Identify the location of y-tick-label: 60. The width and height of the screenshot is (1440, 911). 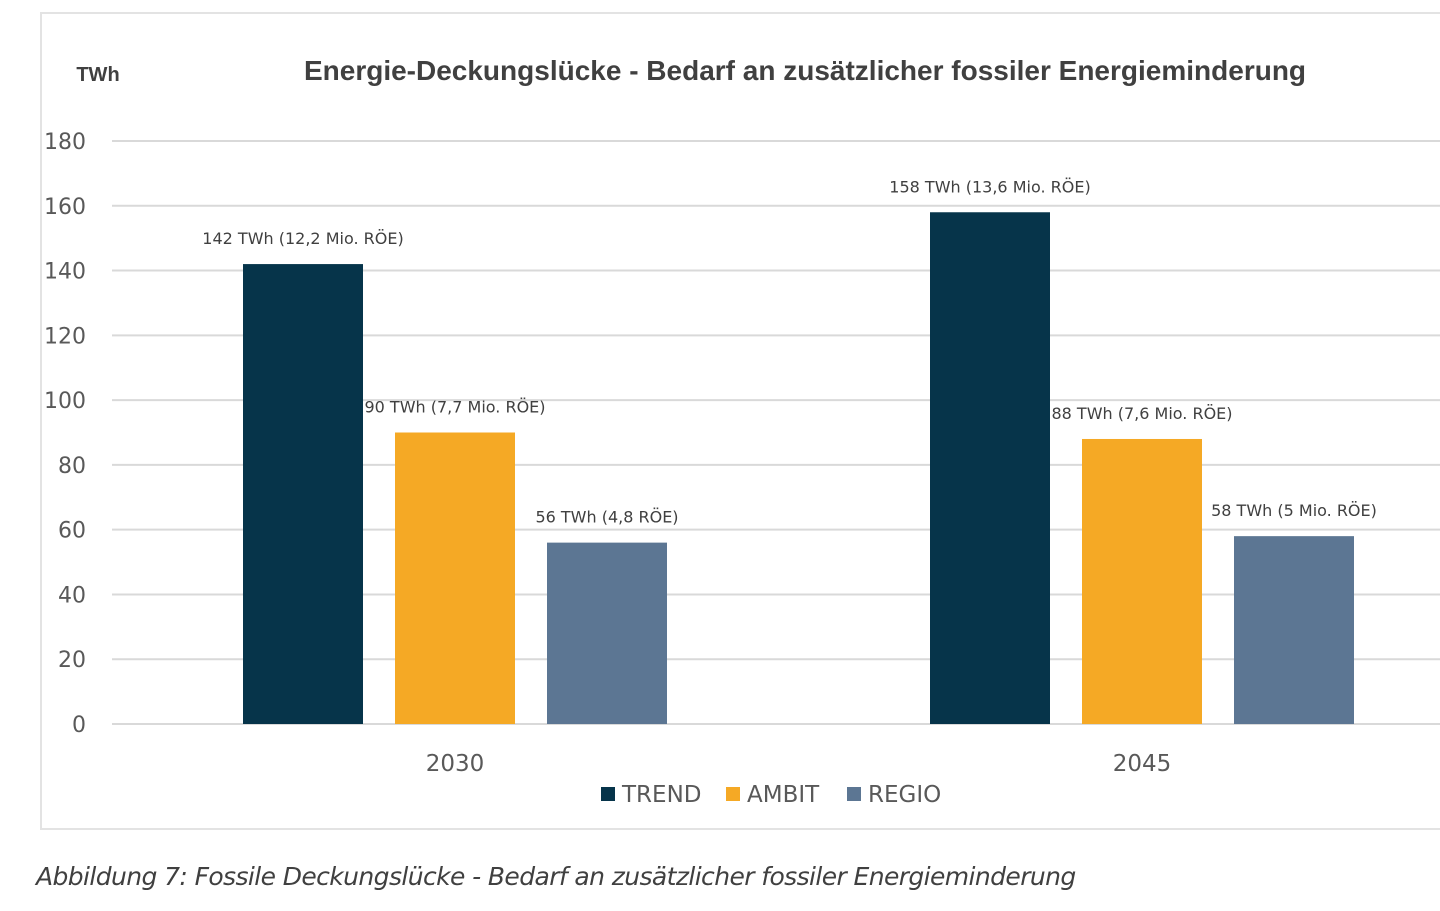
(72, 531).